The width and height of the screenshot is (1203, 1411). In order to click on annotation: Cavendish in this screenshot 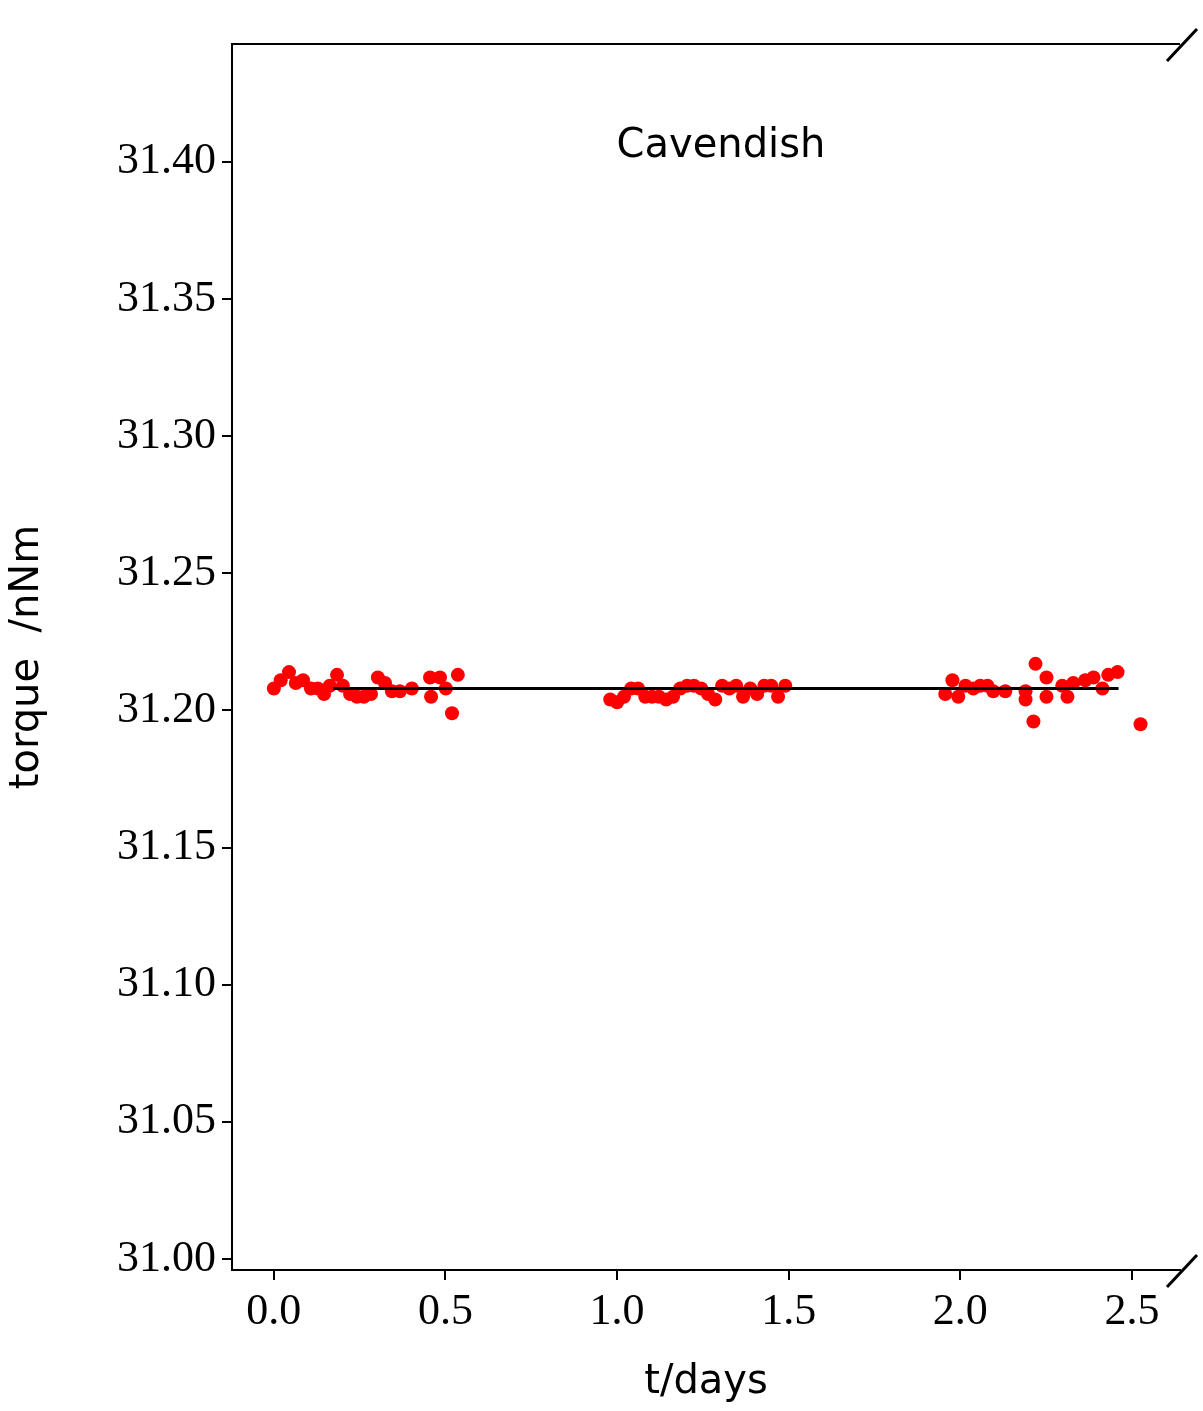, I will do `click(721, 143)`.